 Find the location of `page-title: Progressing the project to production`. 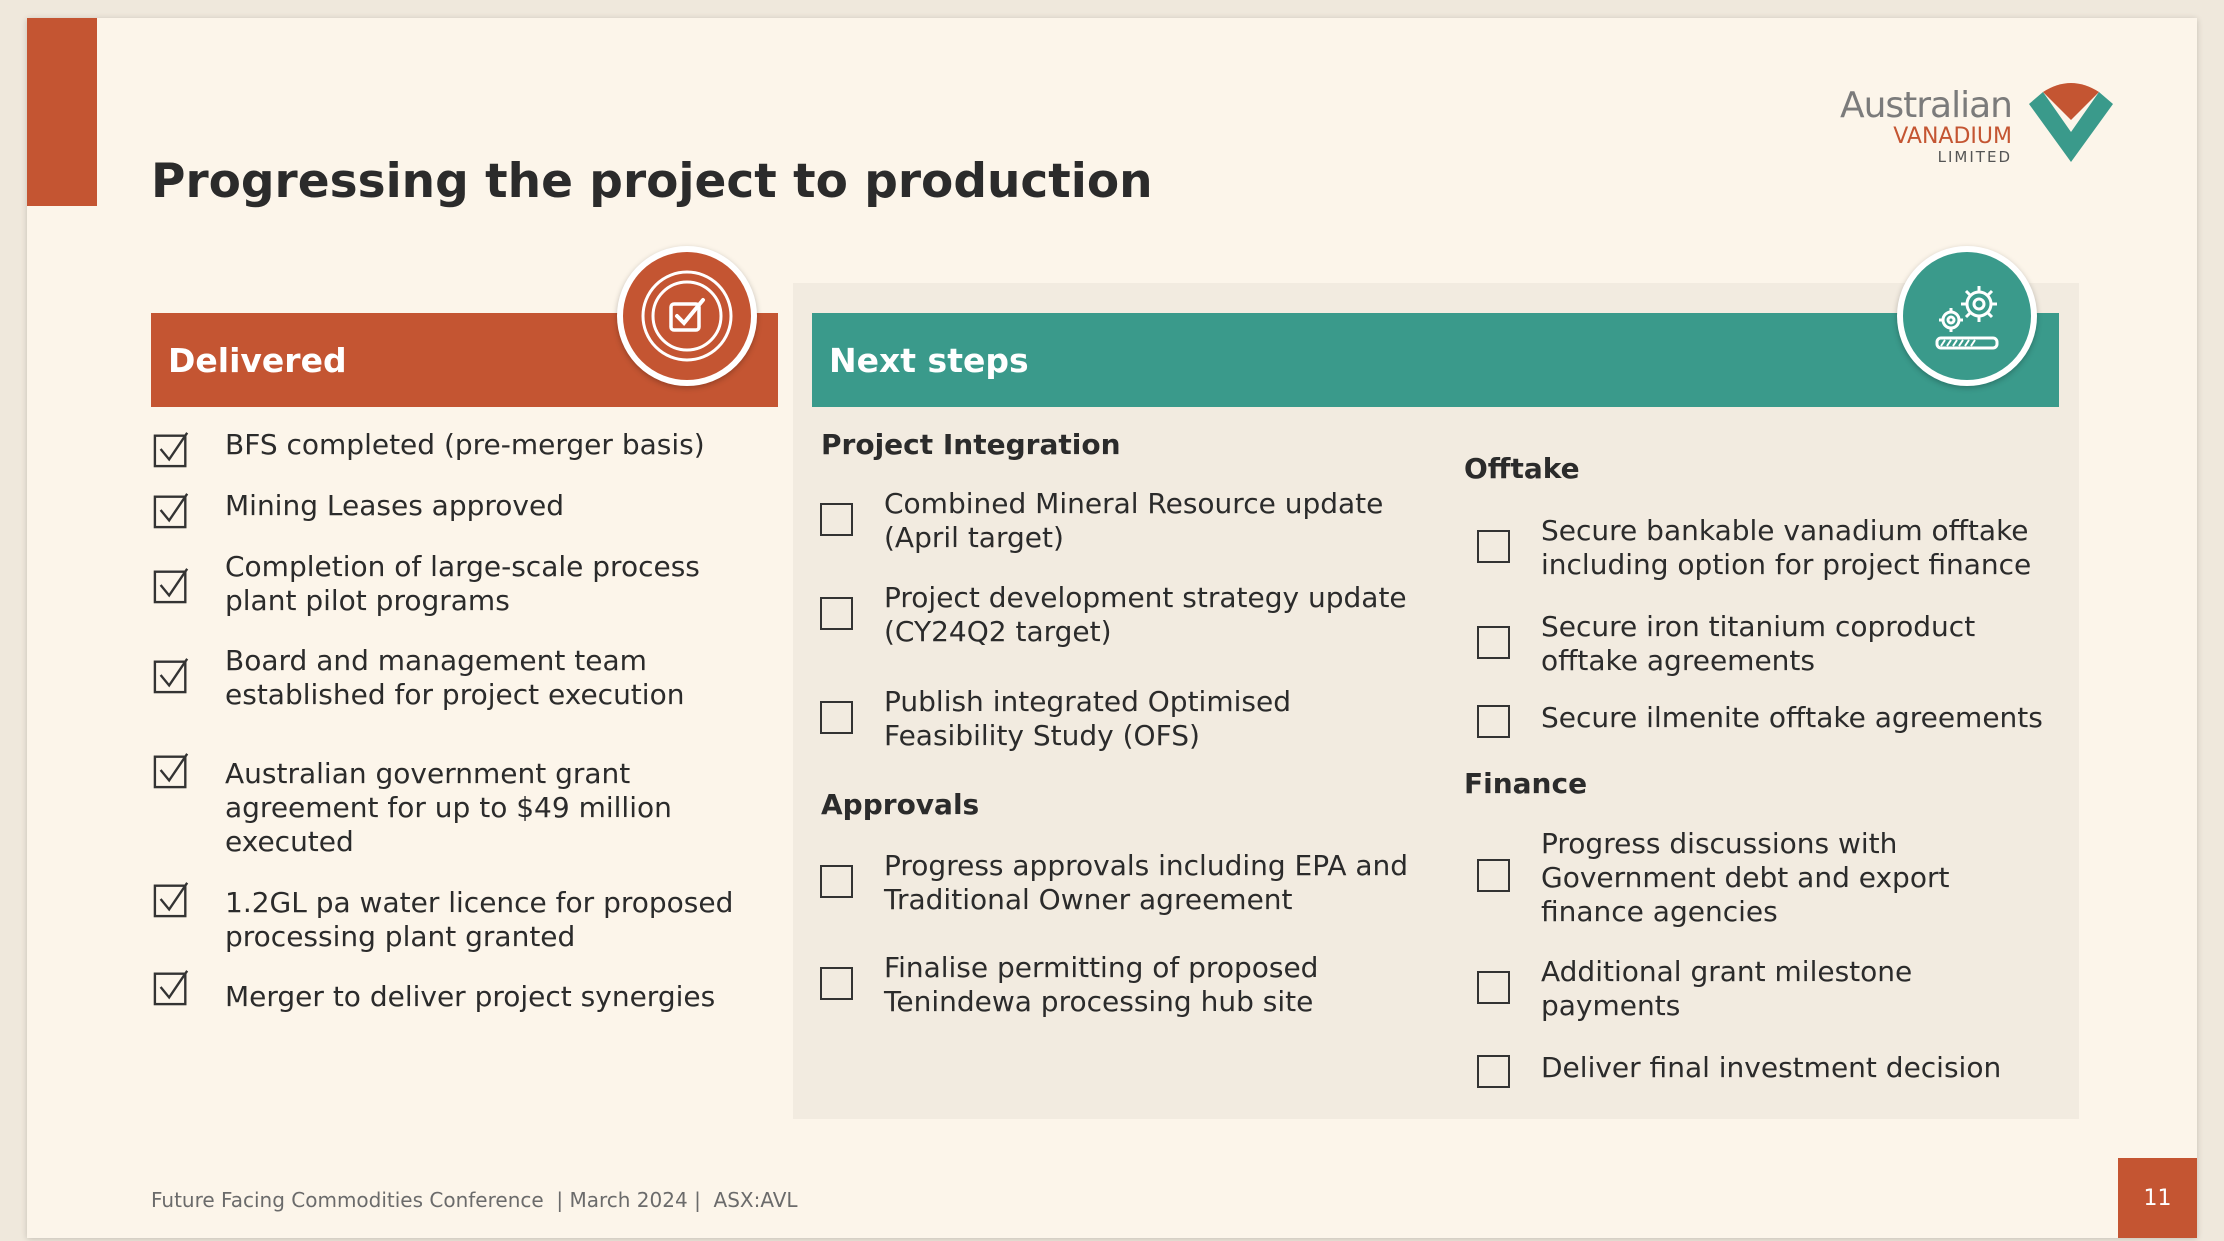

page-title: Progressing the project to production is located at coordinates (652, 181).